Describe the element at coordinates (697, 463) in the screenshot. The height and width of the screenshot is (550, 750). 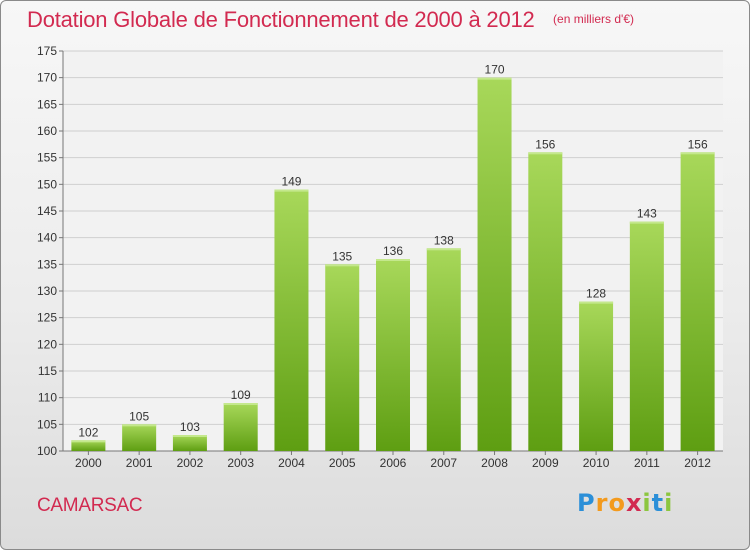
I see `x-tick-label: 2012` at that location.